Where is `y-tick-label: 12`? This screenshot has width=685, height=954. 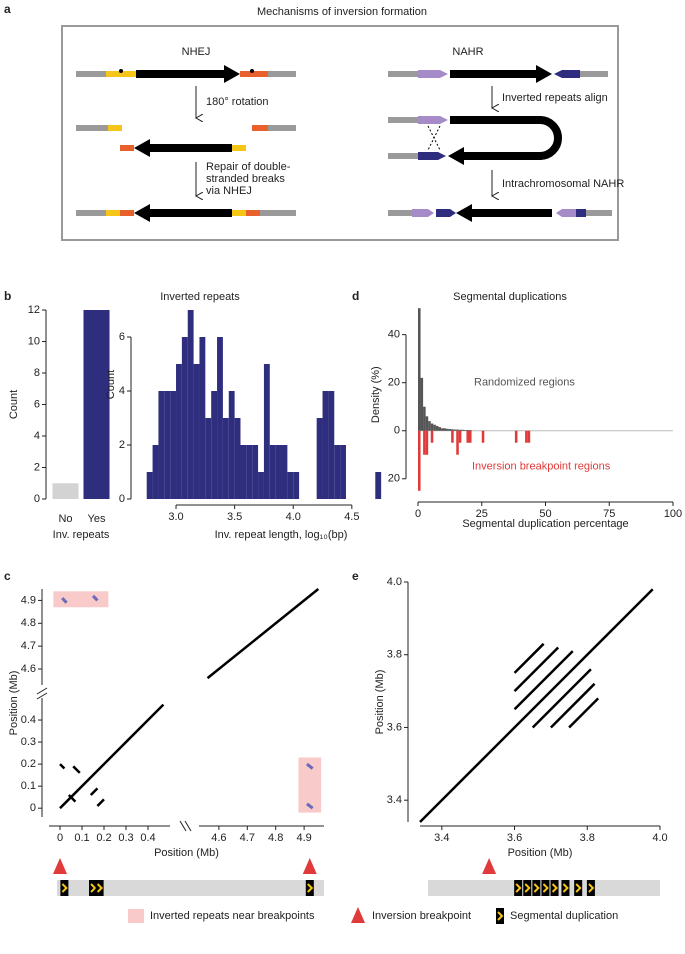
y-tick-label: 12 is located at coordinates (34, 310).